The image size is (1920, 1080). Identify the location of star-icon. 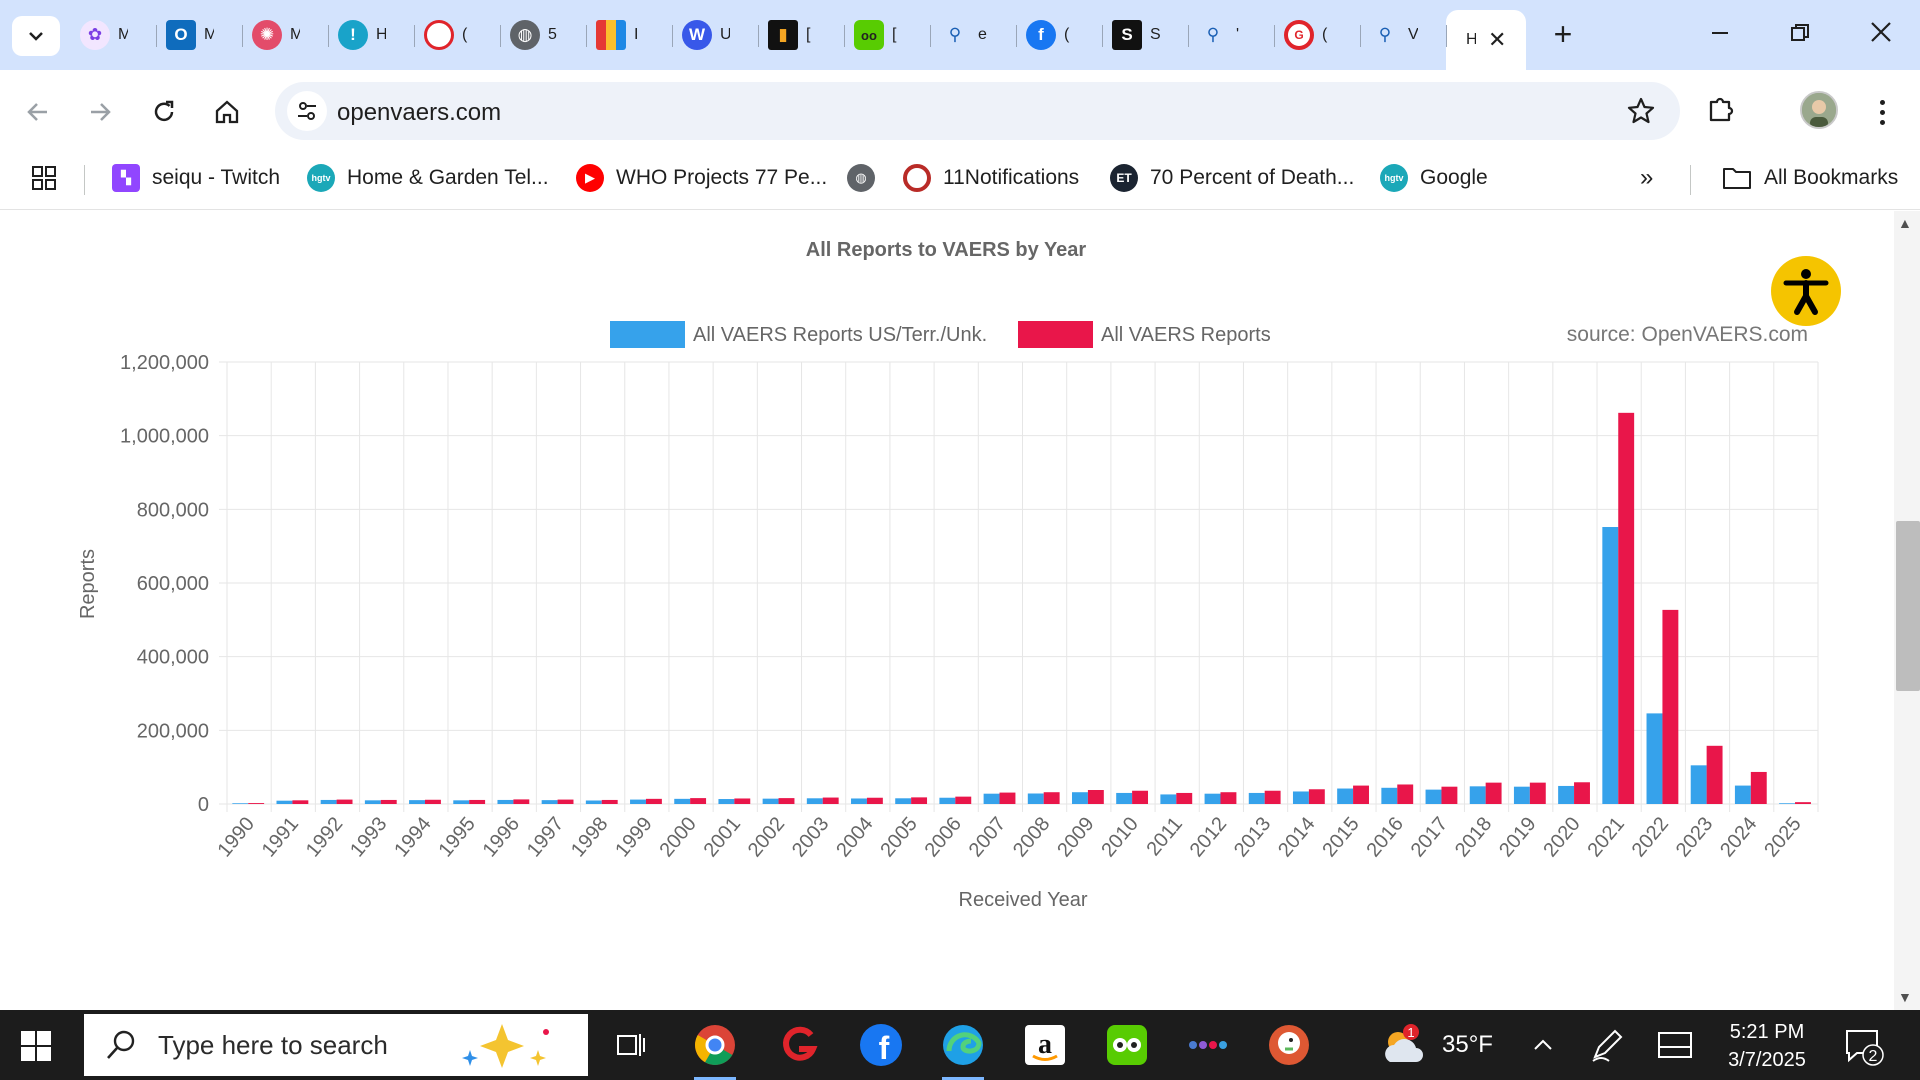
(1641, 110).